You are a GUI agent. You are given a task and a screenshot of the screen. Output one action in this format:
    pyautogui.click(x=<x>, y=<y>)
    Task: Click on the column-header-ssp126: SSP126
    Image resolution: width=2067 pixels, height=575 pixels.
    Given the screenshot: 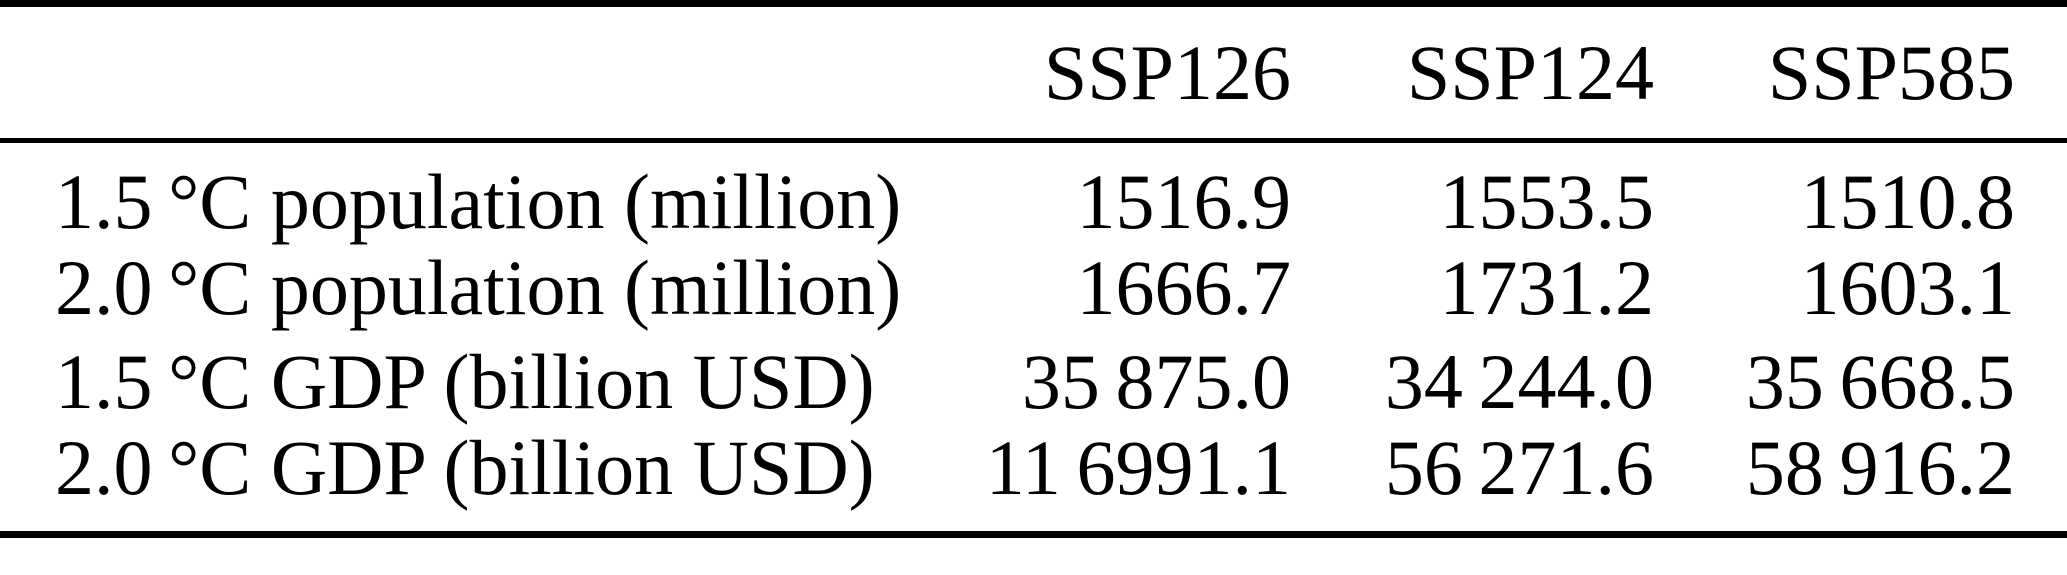 What is the action you would take?
    pyautogui.click(x=1167, y=72)
    